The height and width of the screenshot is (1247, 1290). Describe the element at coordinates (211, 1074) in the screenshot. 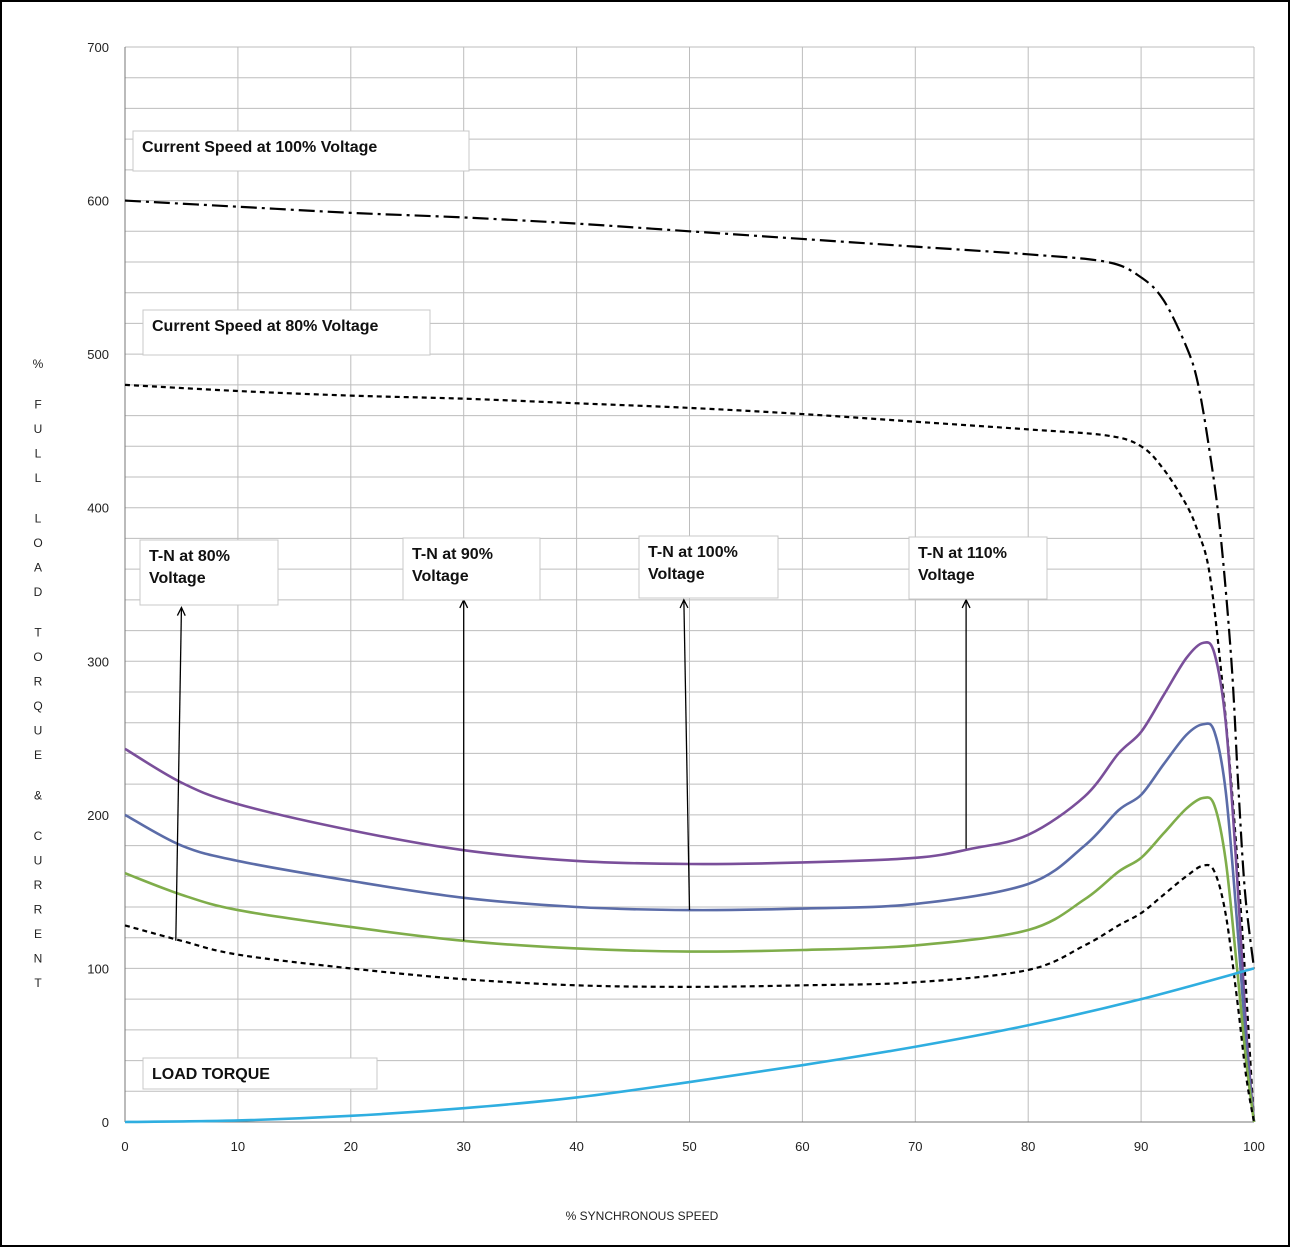

I see `annotation-text-load-torque: LOAD TORQUE` at that location.